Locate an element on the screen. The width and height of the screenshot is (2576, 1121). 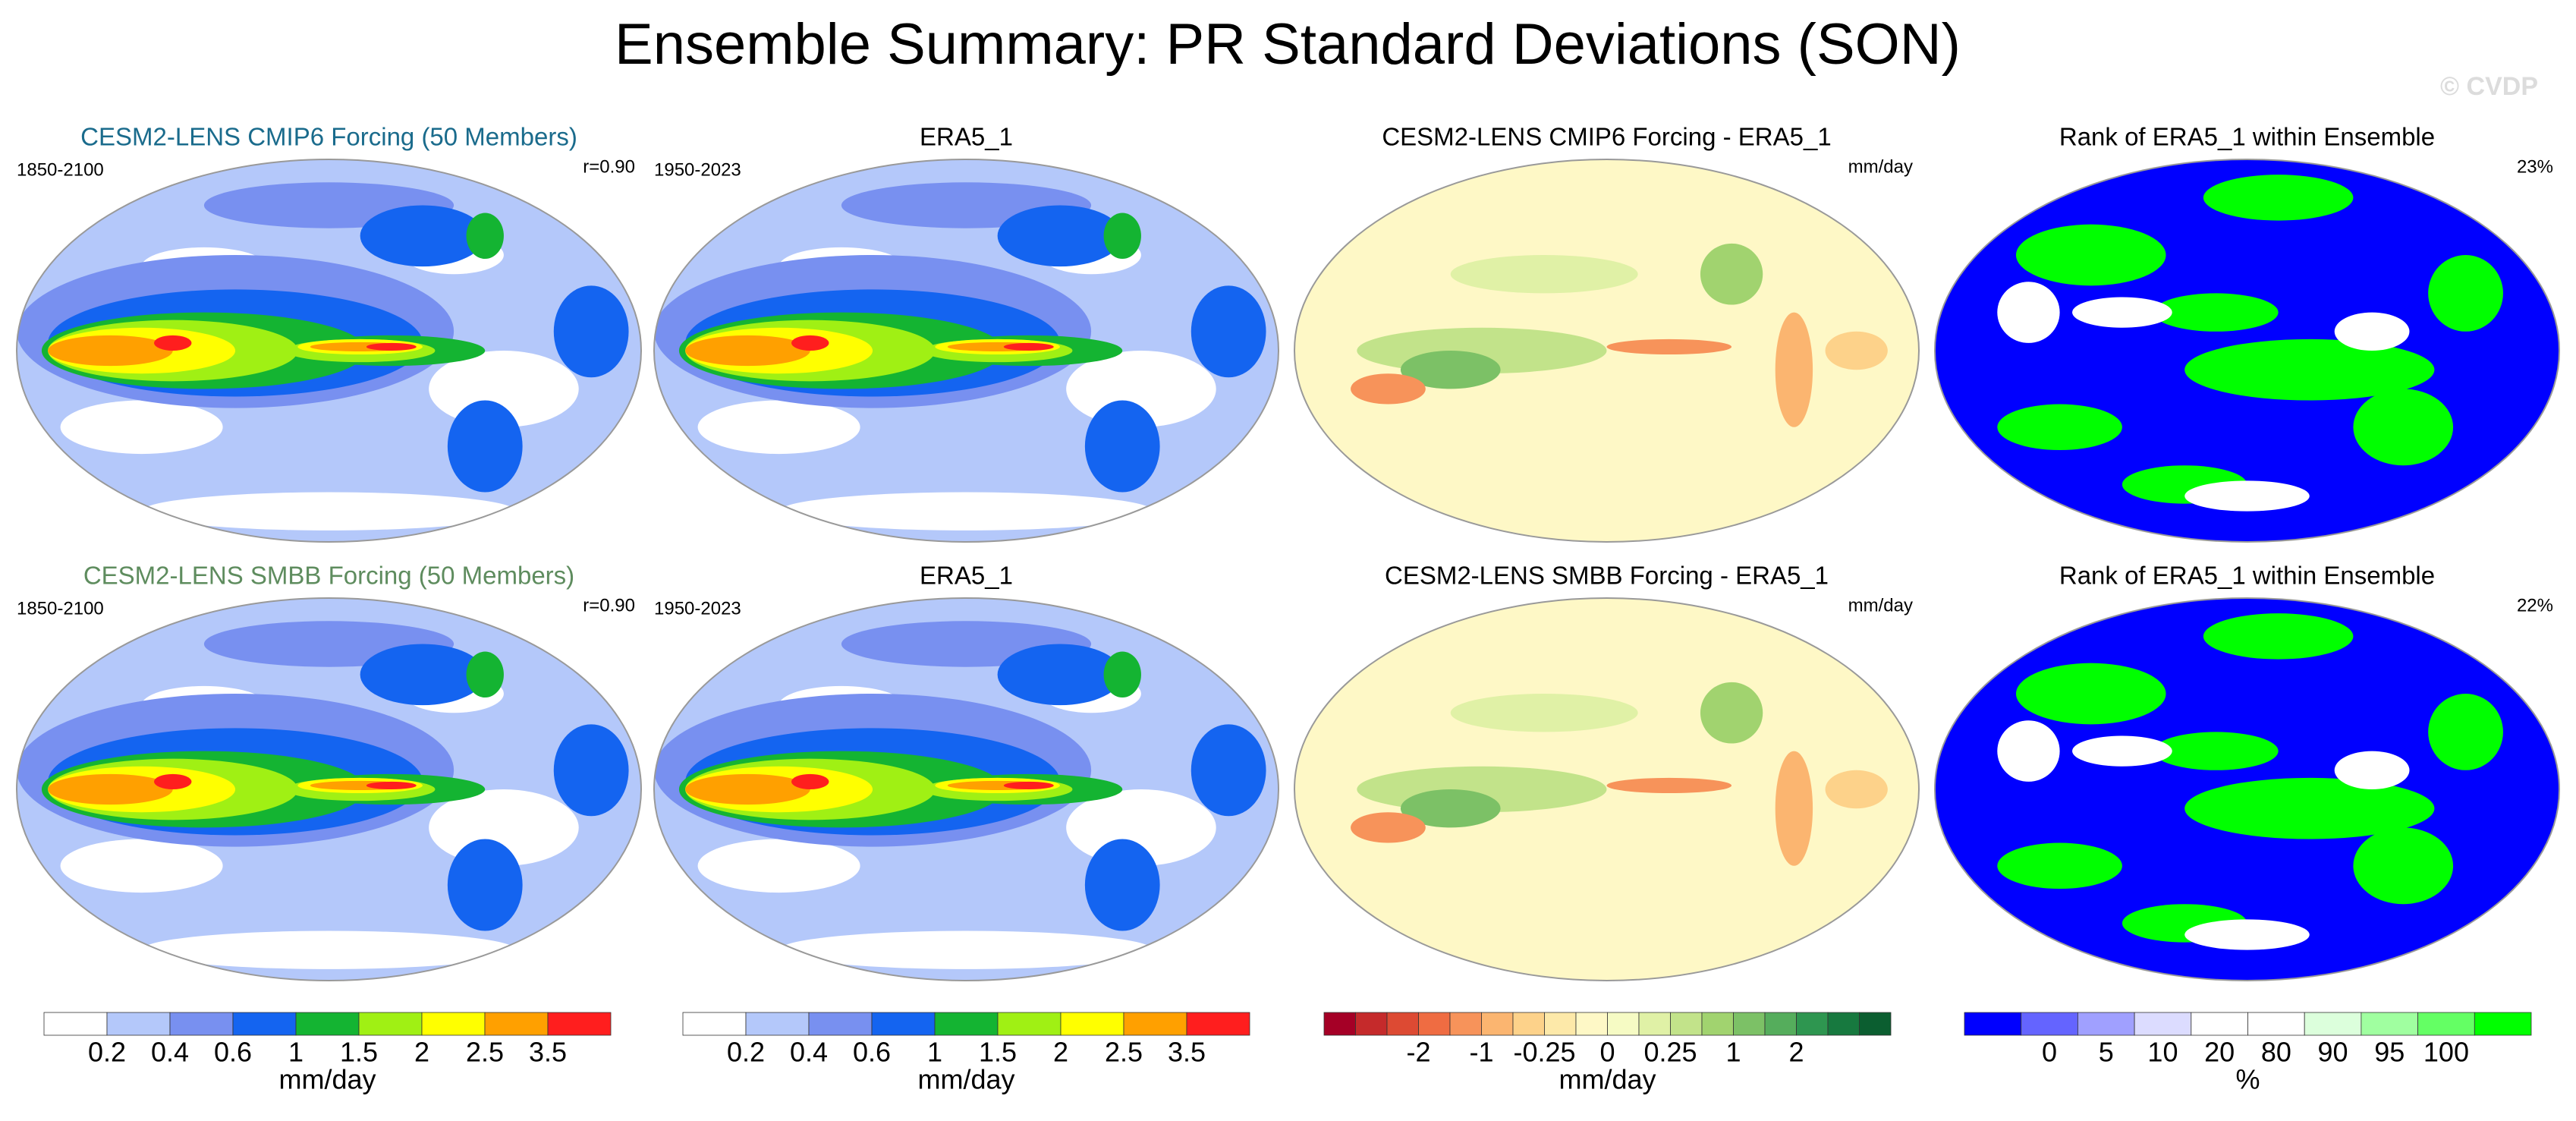
panel-right-label: mm/day is located at coordinates (1880, 605).